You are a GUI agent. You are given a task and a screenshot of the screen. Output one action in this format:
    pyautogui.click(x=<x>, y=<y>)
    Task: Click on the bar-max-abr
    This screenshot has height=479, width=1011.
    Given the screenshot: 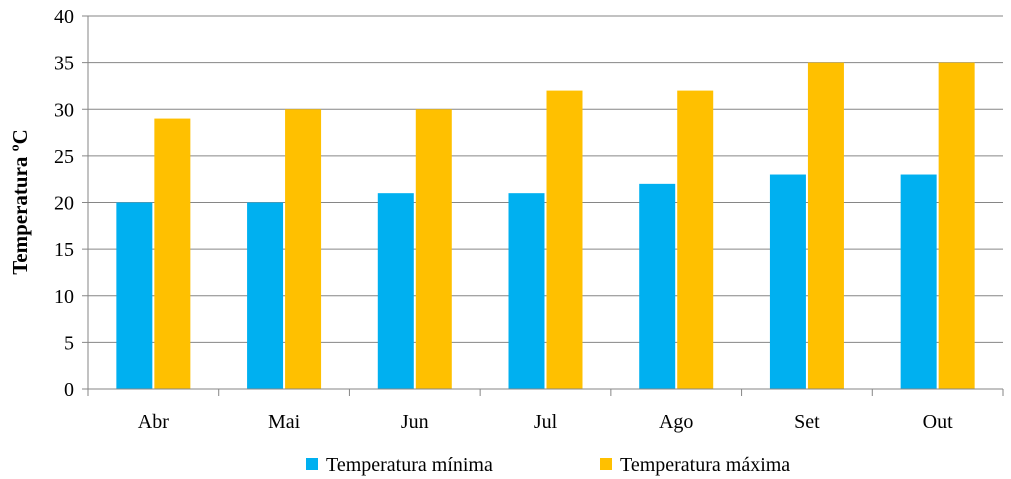 What is the action you would take?
    pyautogui.click(x=172, y=253)
    